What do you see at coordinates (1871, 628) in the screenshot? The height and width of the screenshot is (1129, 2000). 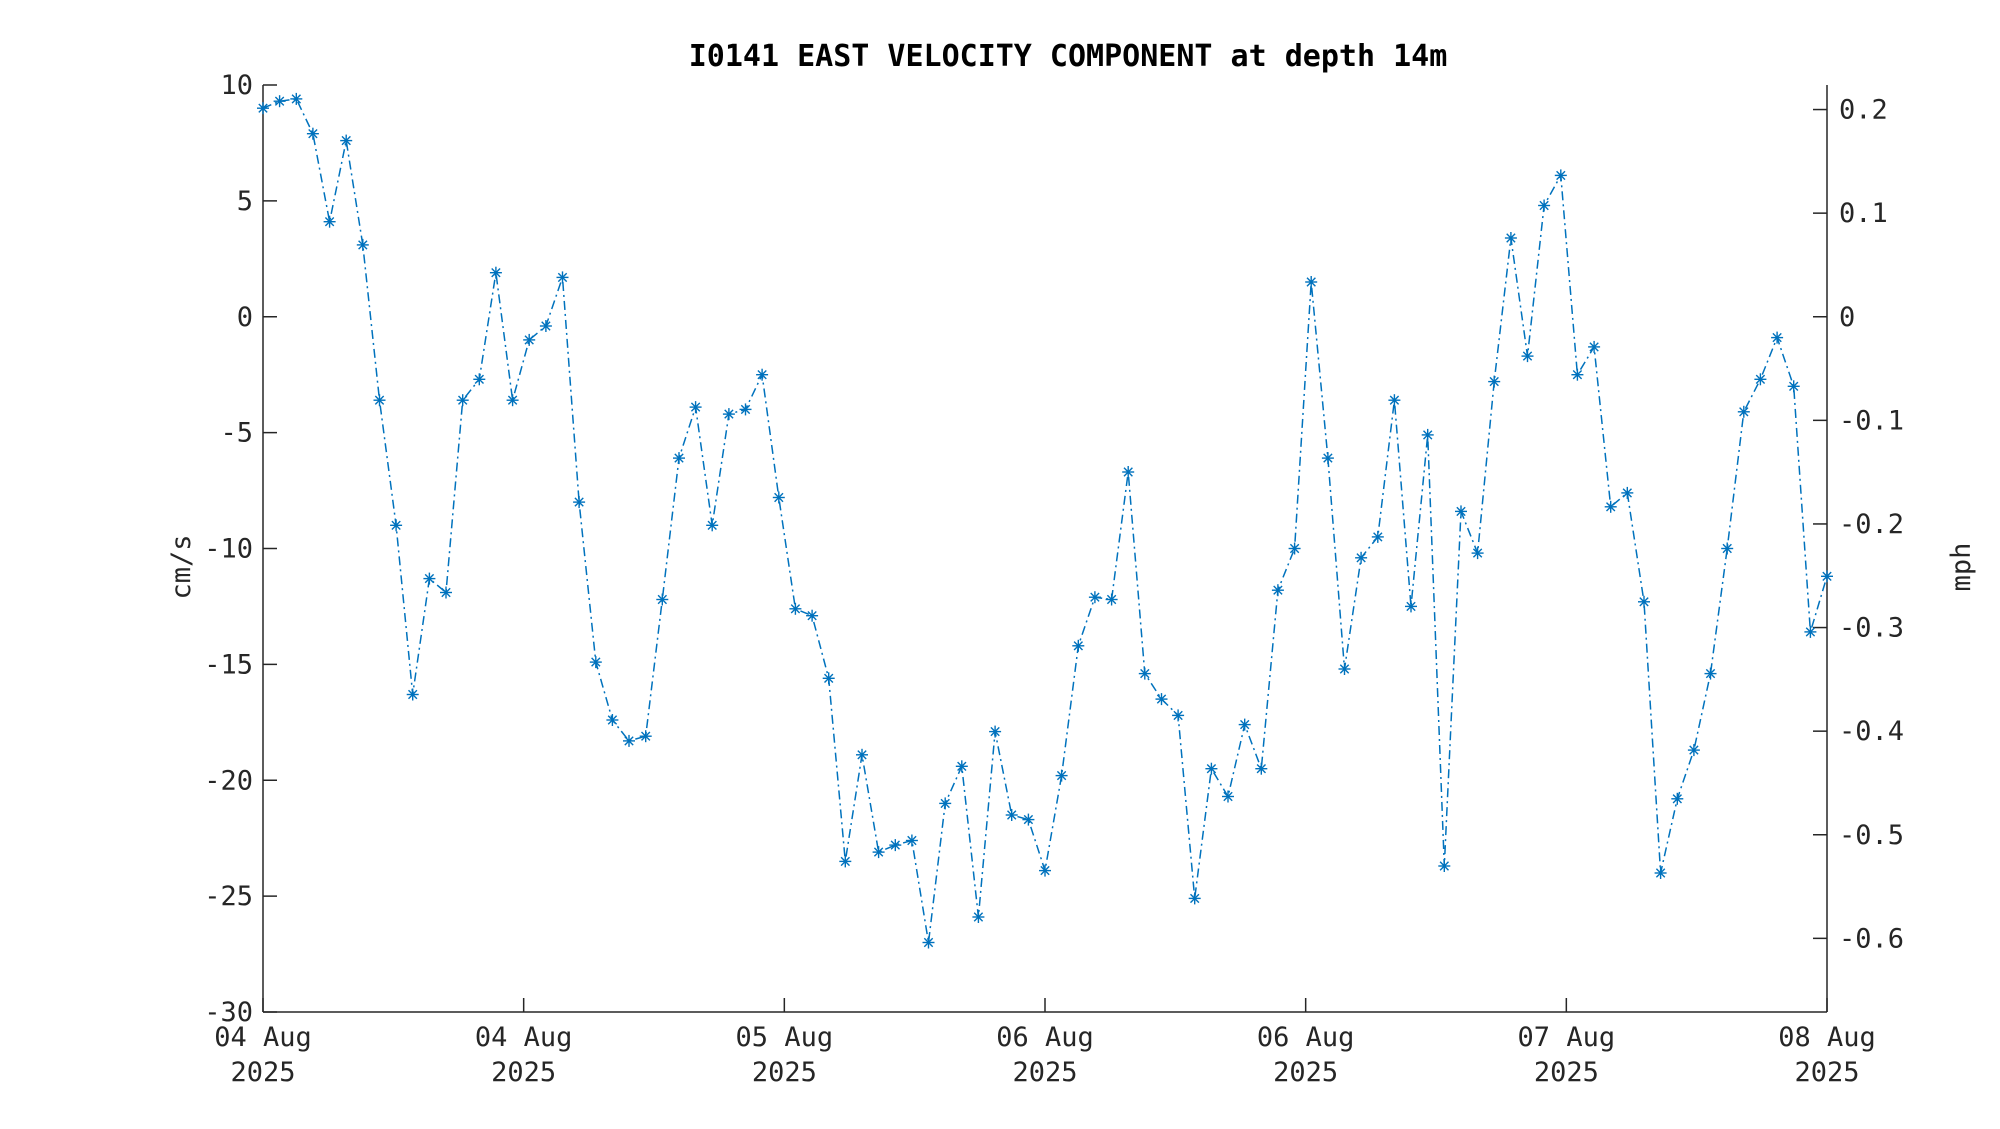 I see `y-tick-label-right: -0.3` at bounding box center [1871, 628].